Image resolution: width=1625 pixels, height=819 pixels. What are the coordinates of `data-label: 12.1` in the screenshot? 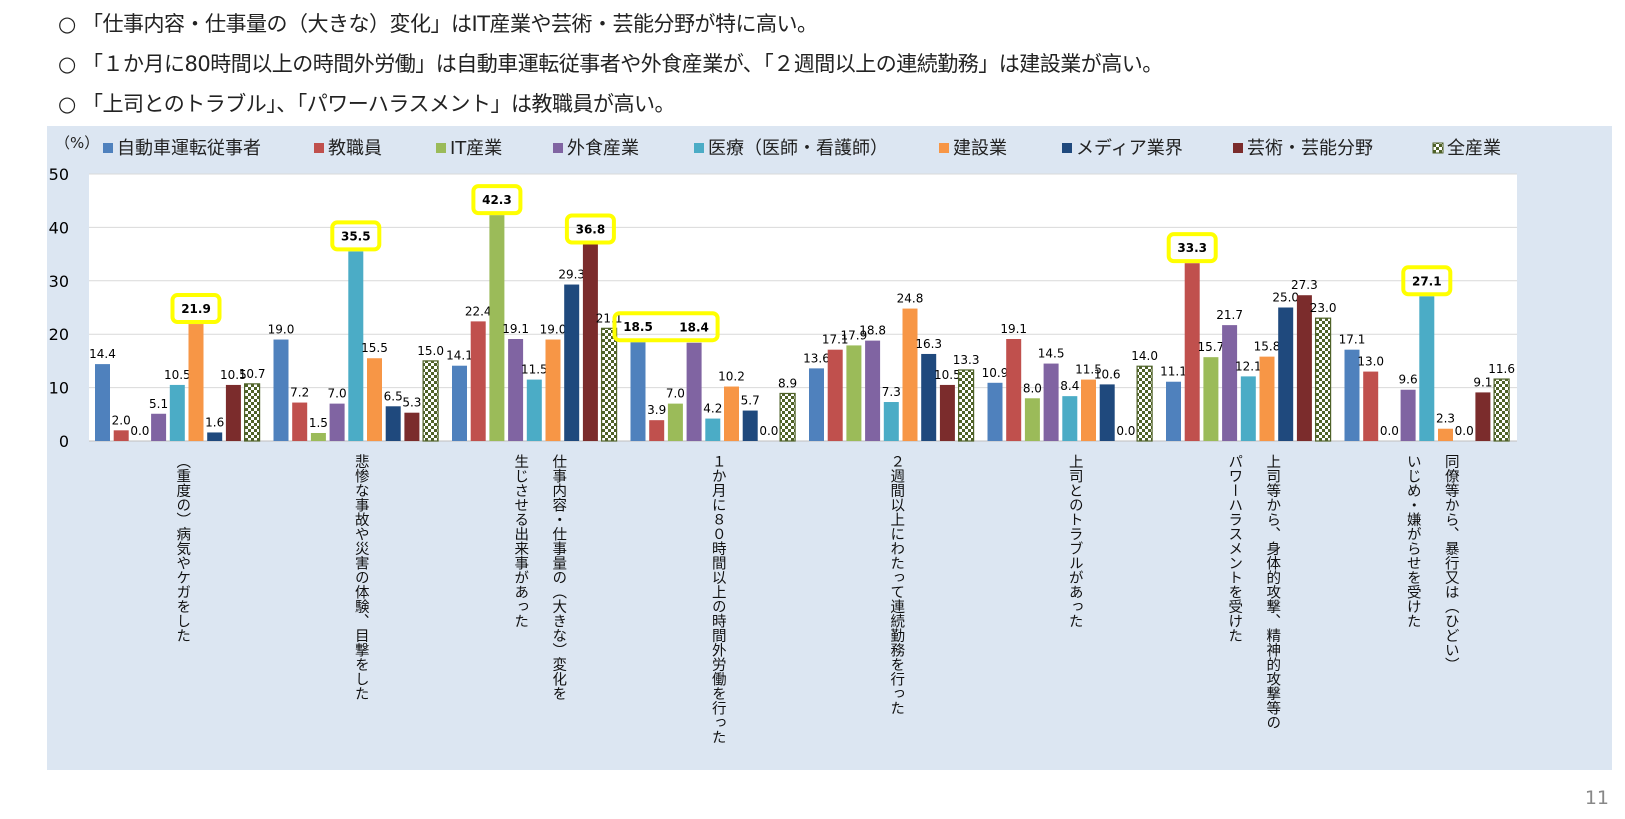 It's located at (1248, 366).